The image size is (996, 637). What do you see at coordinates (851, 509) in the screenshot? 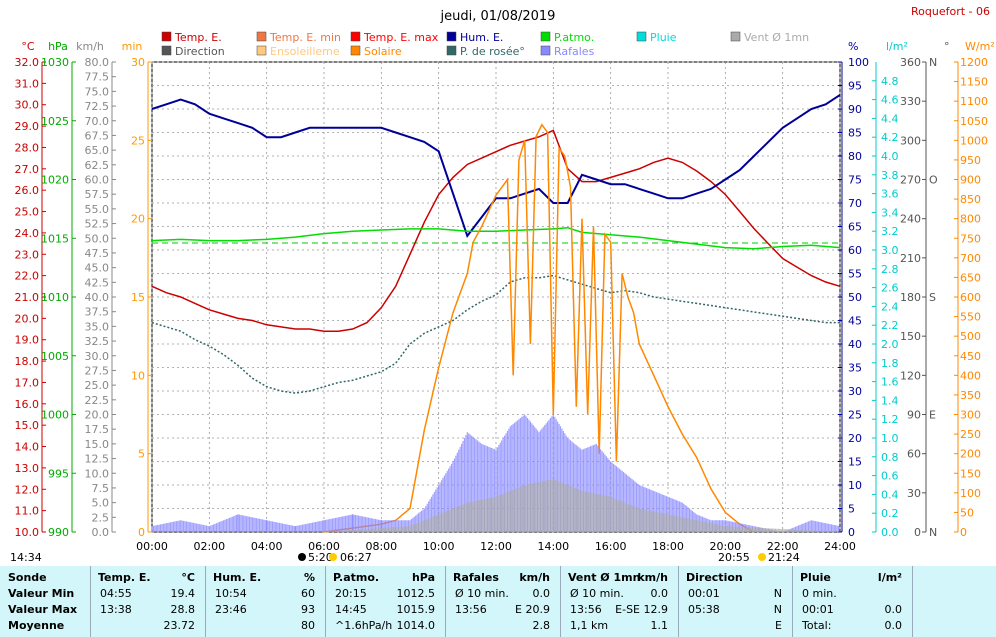
I see `axis-tick-label: 5` at bounding box center [851, 509].